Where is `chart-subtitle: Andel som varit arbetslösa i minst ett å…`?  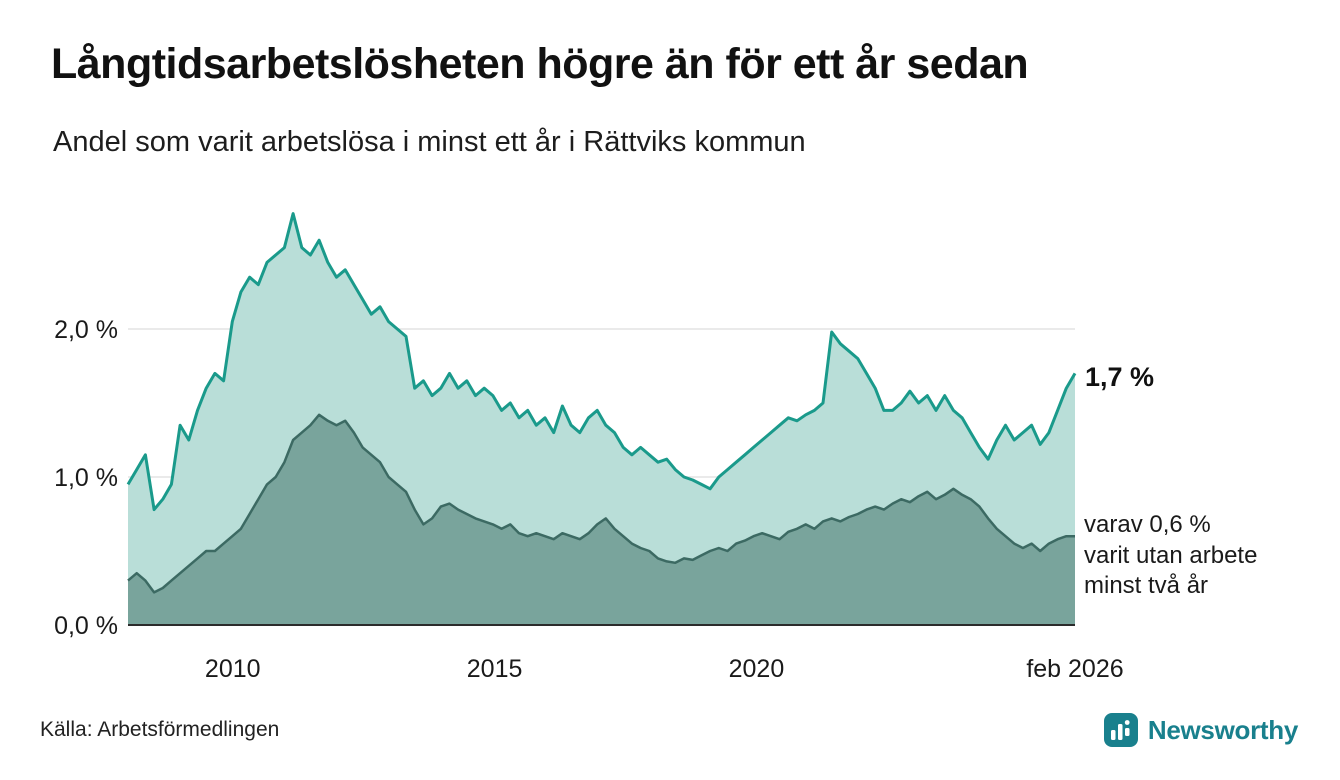 chart-subtitle: Andel som varit arbetslösa i minst ett å… is located at coordinates (429, 142).